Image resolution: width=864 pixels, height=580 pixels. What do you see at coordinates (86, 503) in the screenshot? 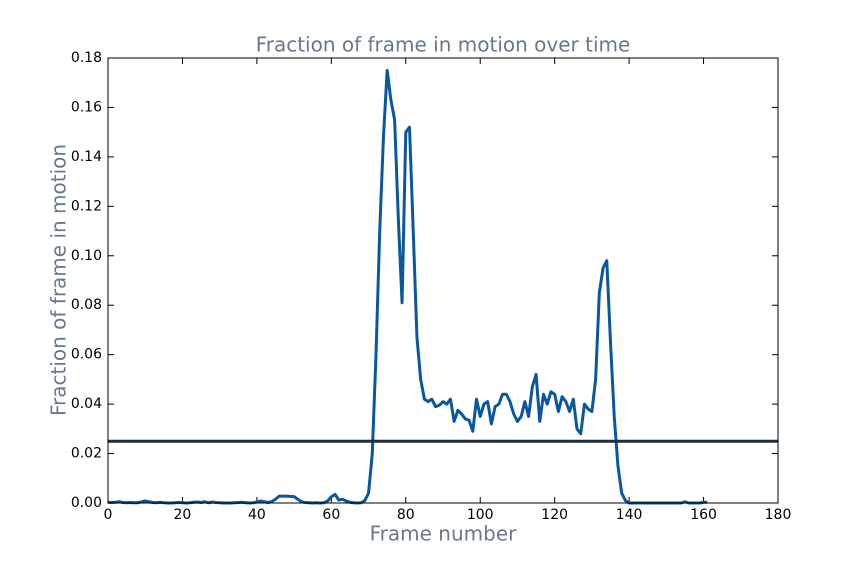
I see `y-tick-label: 0.00` at bounding box center [86, 503].